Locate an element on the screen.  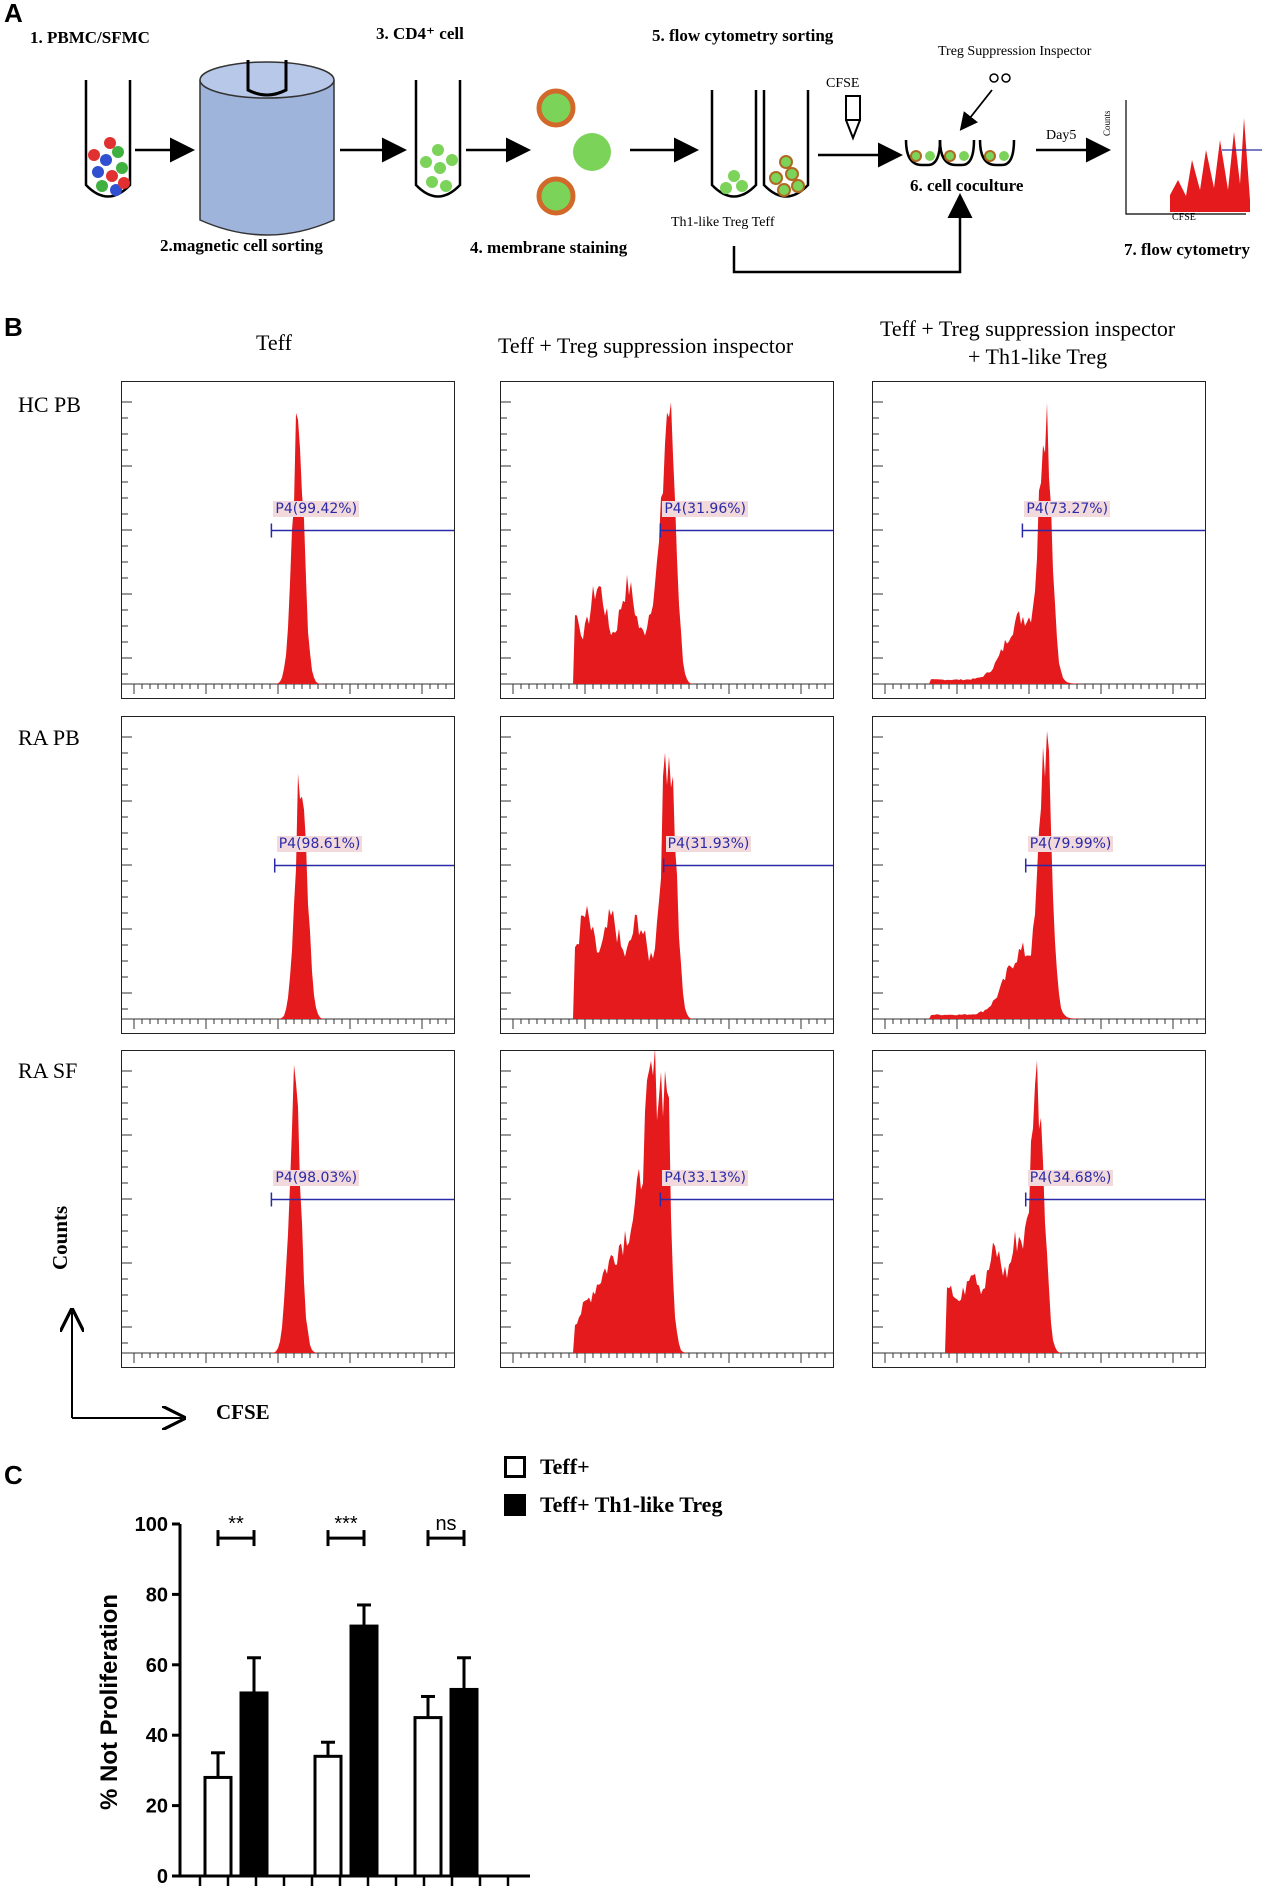
bar-chart: 0 20 40 60 80 100 ** HC PB *** RA PB ns RA SF is located at coordinates (332, 1702).